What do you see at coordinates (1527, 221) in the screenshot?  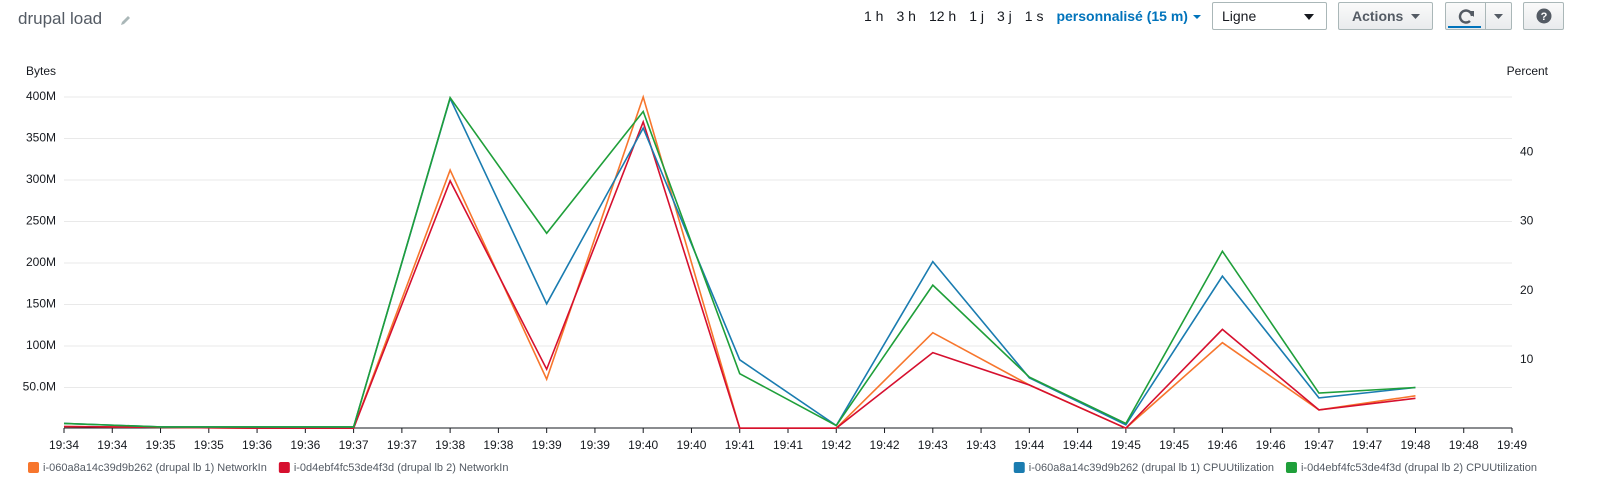 I see `y2-tick-label: 30` at bounding box center [1527, 221].